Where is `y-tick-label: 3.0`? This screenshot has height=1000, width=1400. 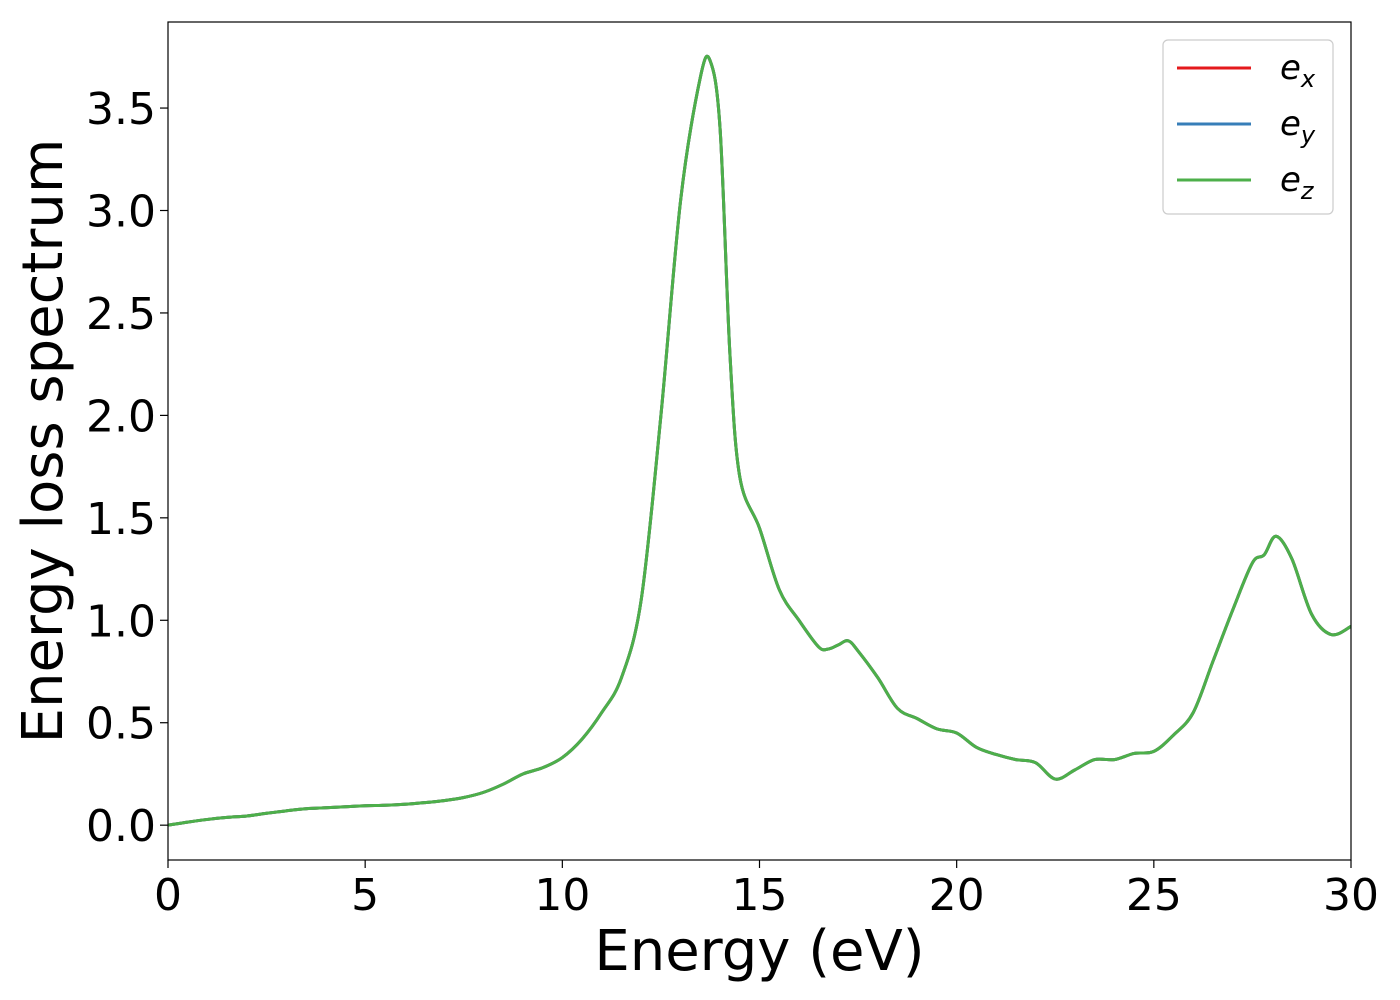 y-tick-label: 3.0 is located at coordinates (121, 211).